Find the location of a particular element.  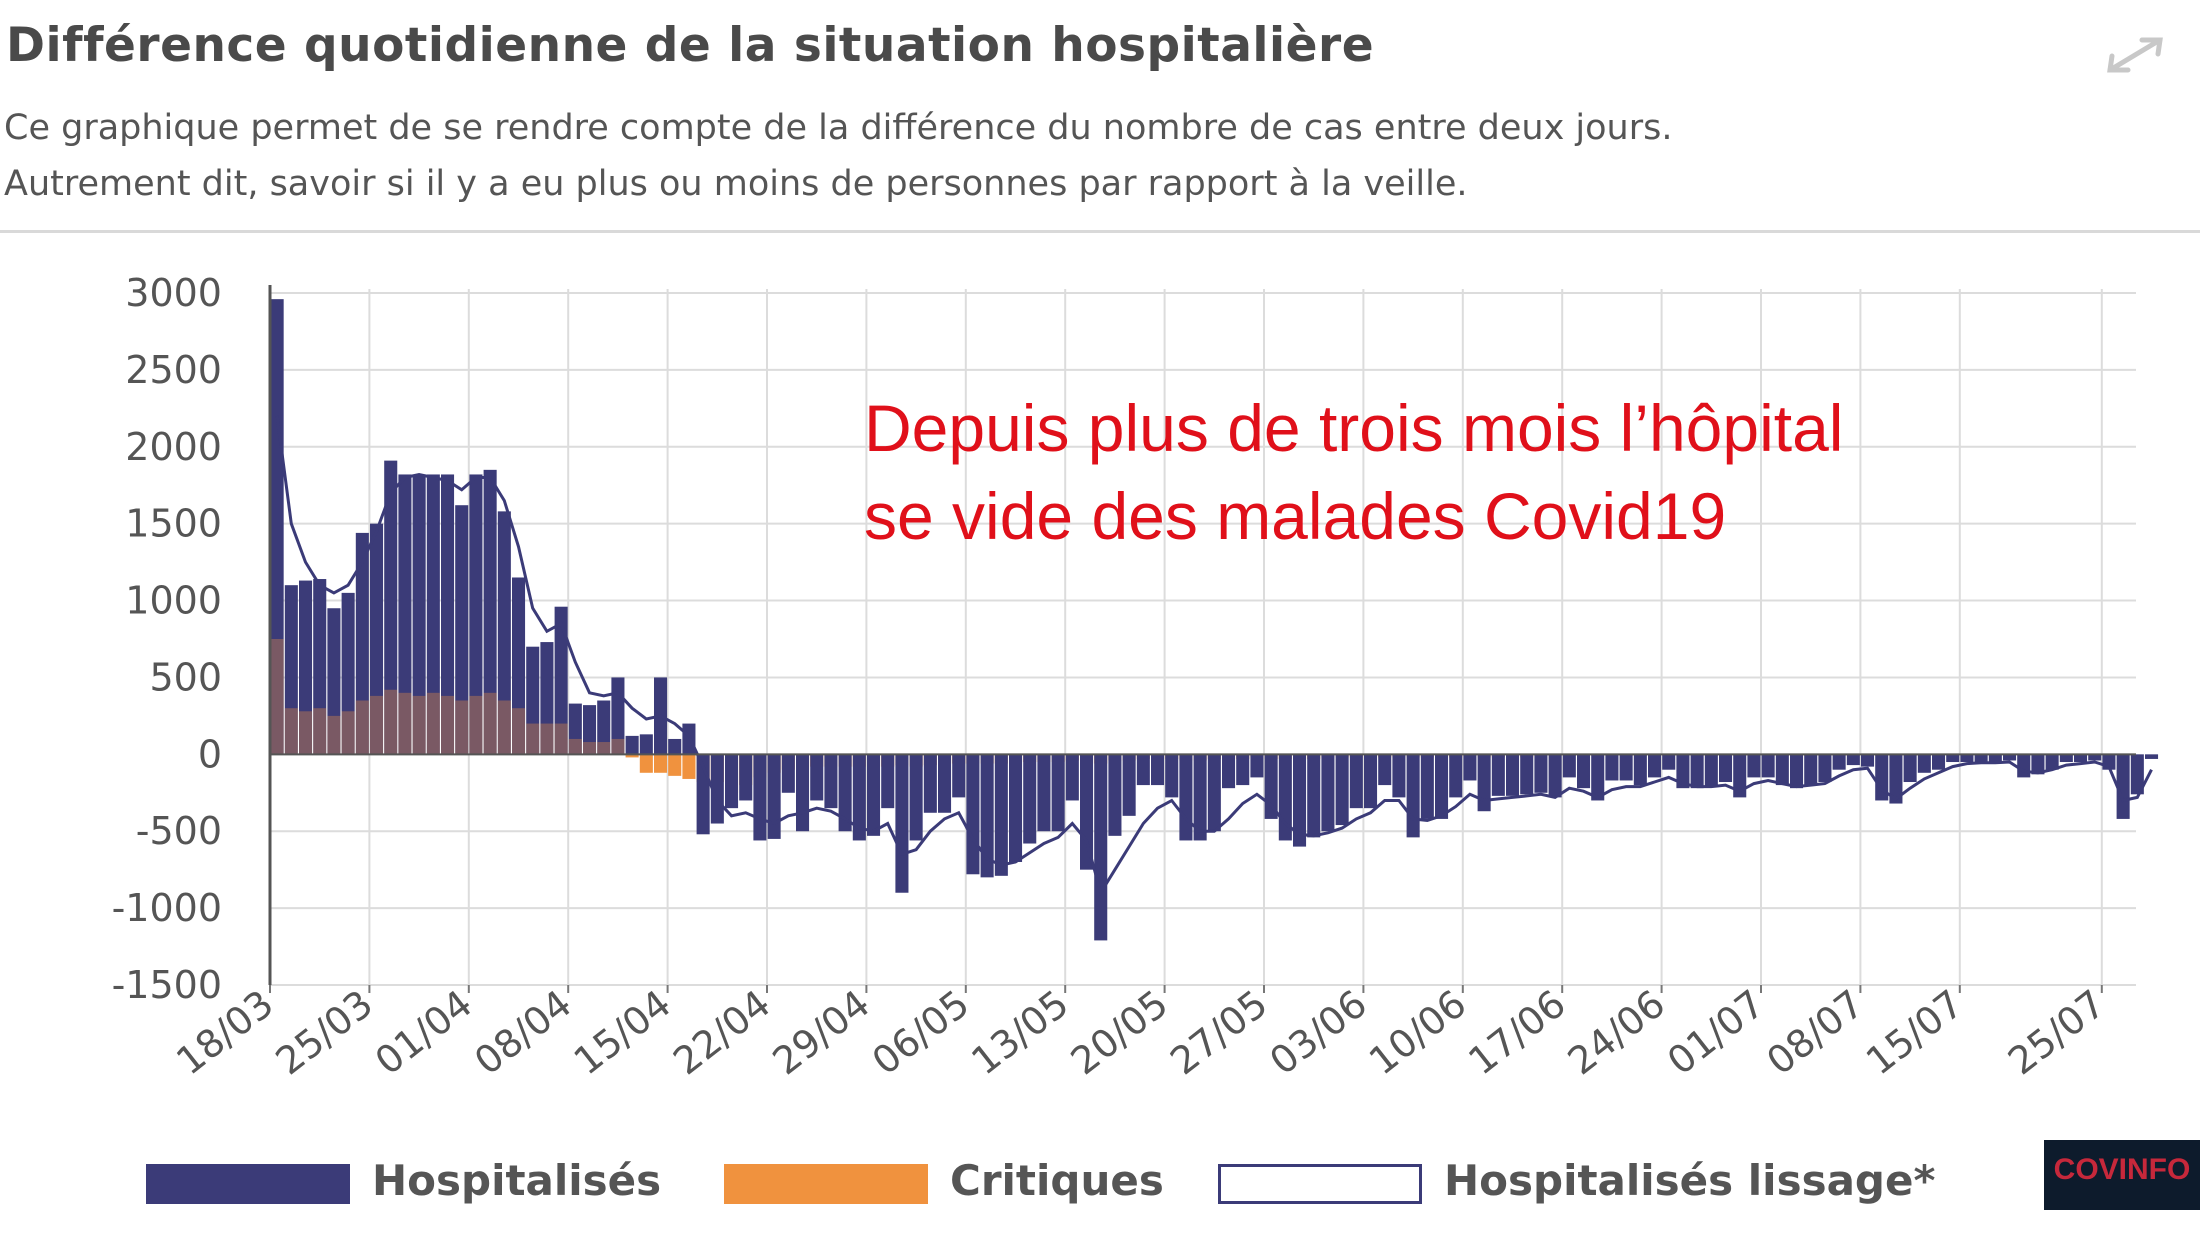

x-tick-label: 03/06 is located at coordinates (1318, 1032).